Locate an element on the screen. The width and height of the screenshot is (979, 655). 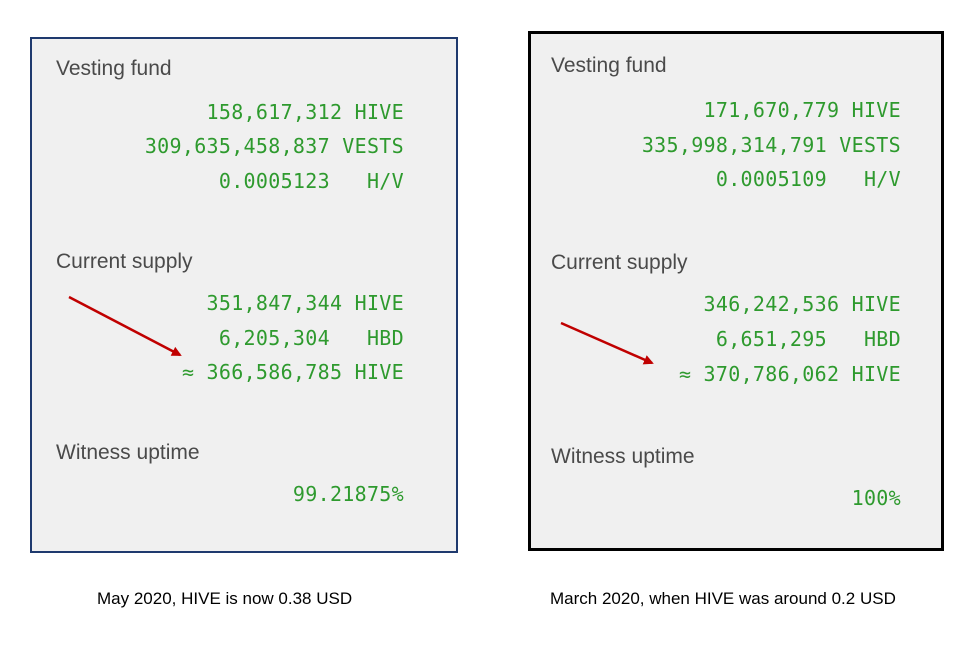
caption-may-2020: May 2020, HIVE is now 0.38 USD is located at coordinates (225, 598).